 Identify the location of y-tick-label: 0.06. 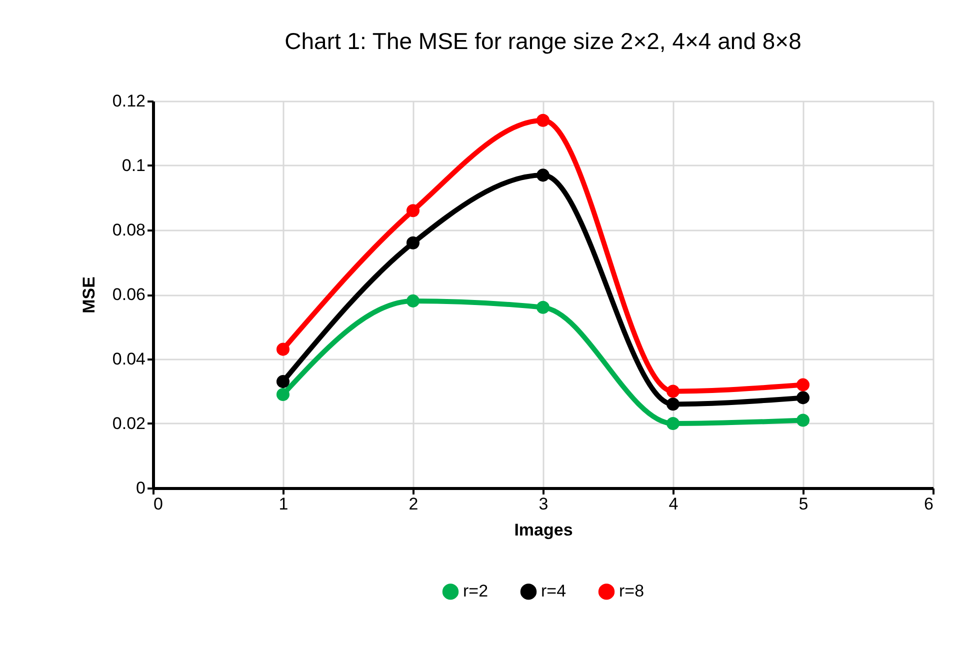
(129, 294).